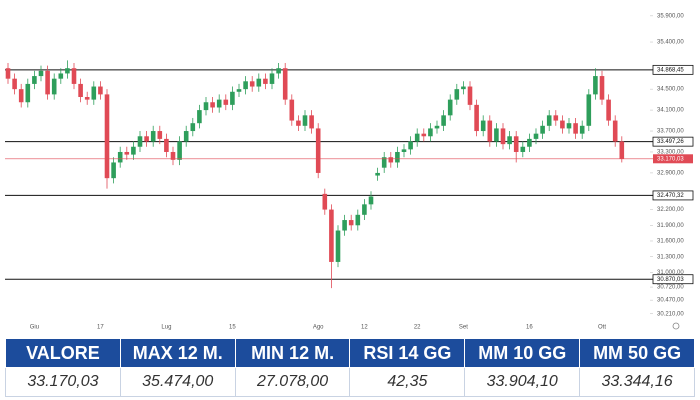  I want to click on level-label-box, so click(673, 195).